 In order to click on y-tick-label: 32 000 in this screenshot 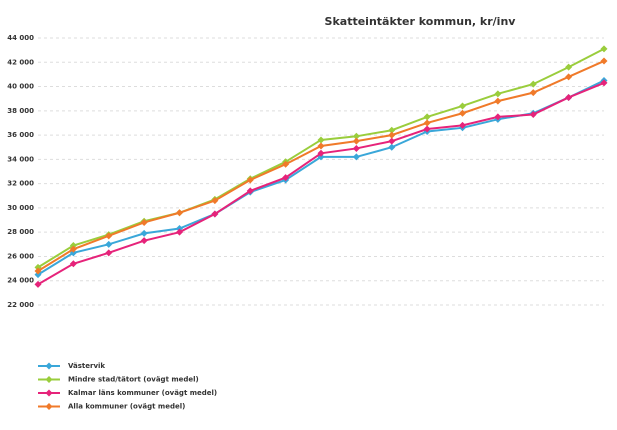, I will do `click(20, 184)`.